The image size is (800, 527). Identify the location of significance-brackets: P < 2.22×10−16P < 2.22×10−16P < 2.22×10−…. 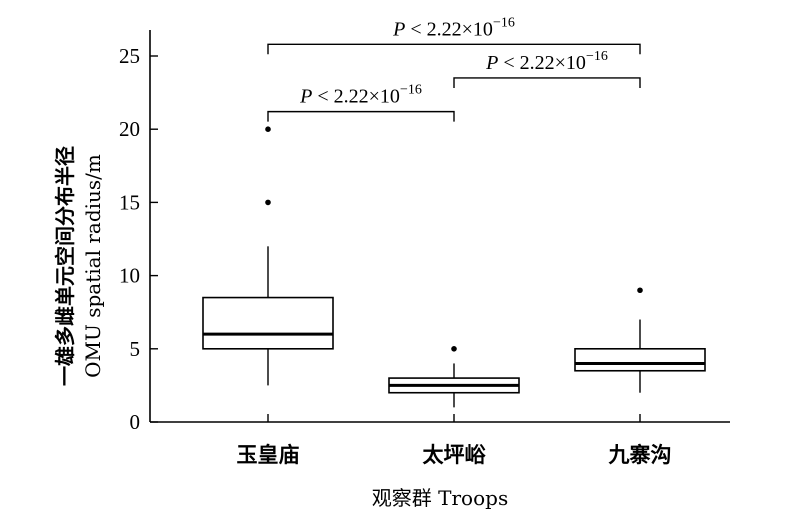
(454, 68).